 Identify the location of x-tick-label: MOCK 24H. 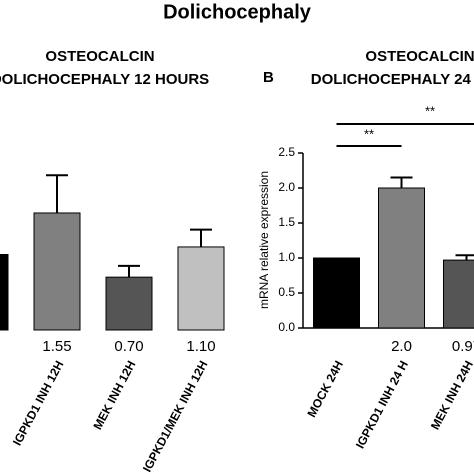
(324, 388).